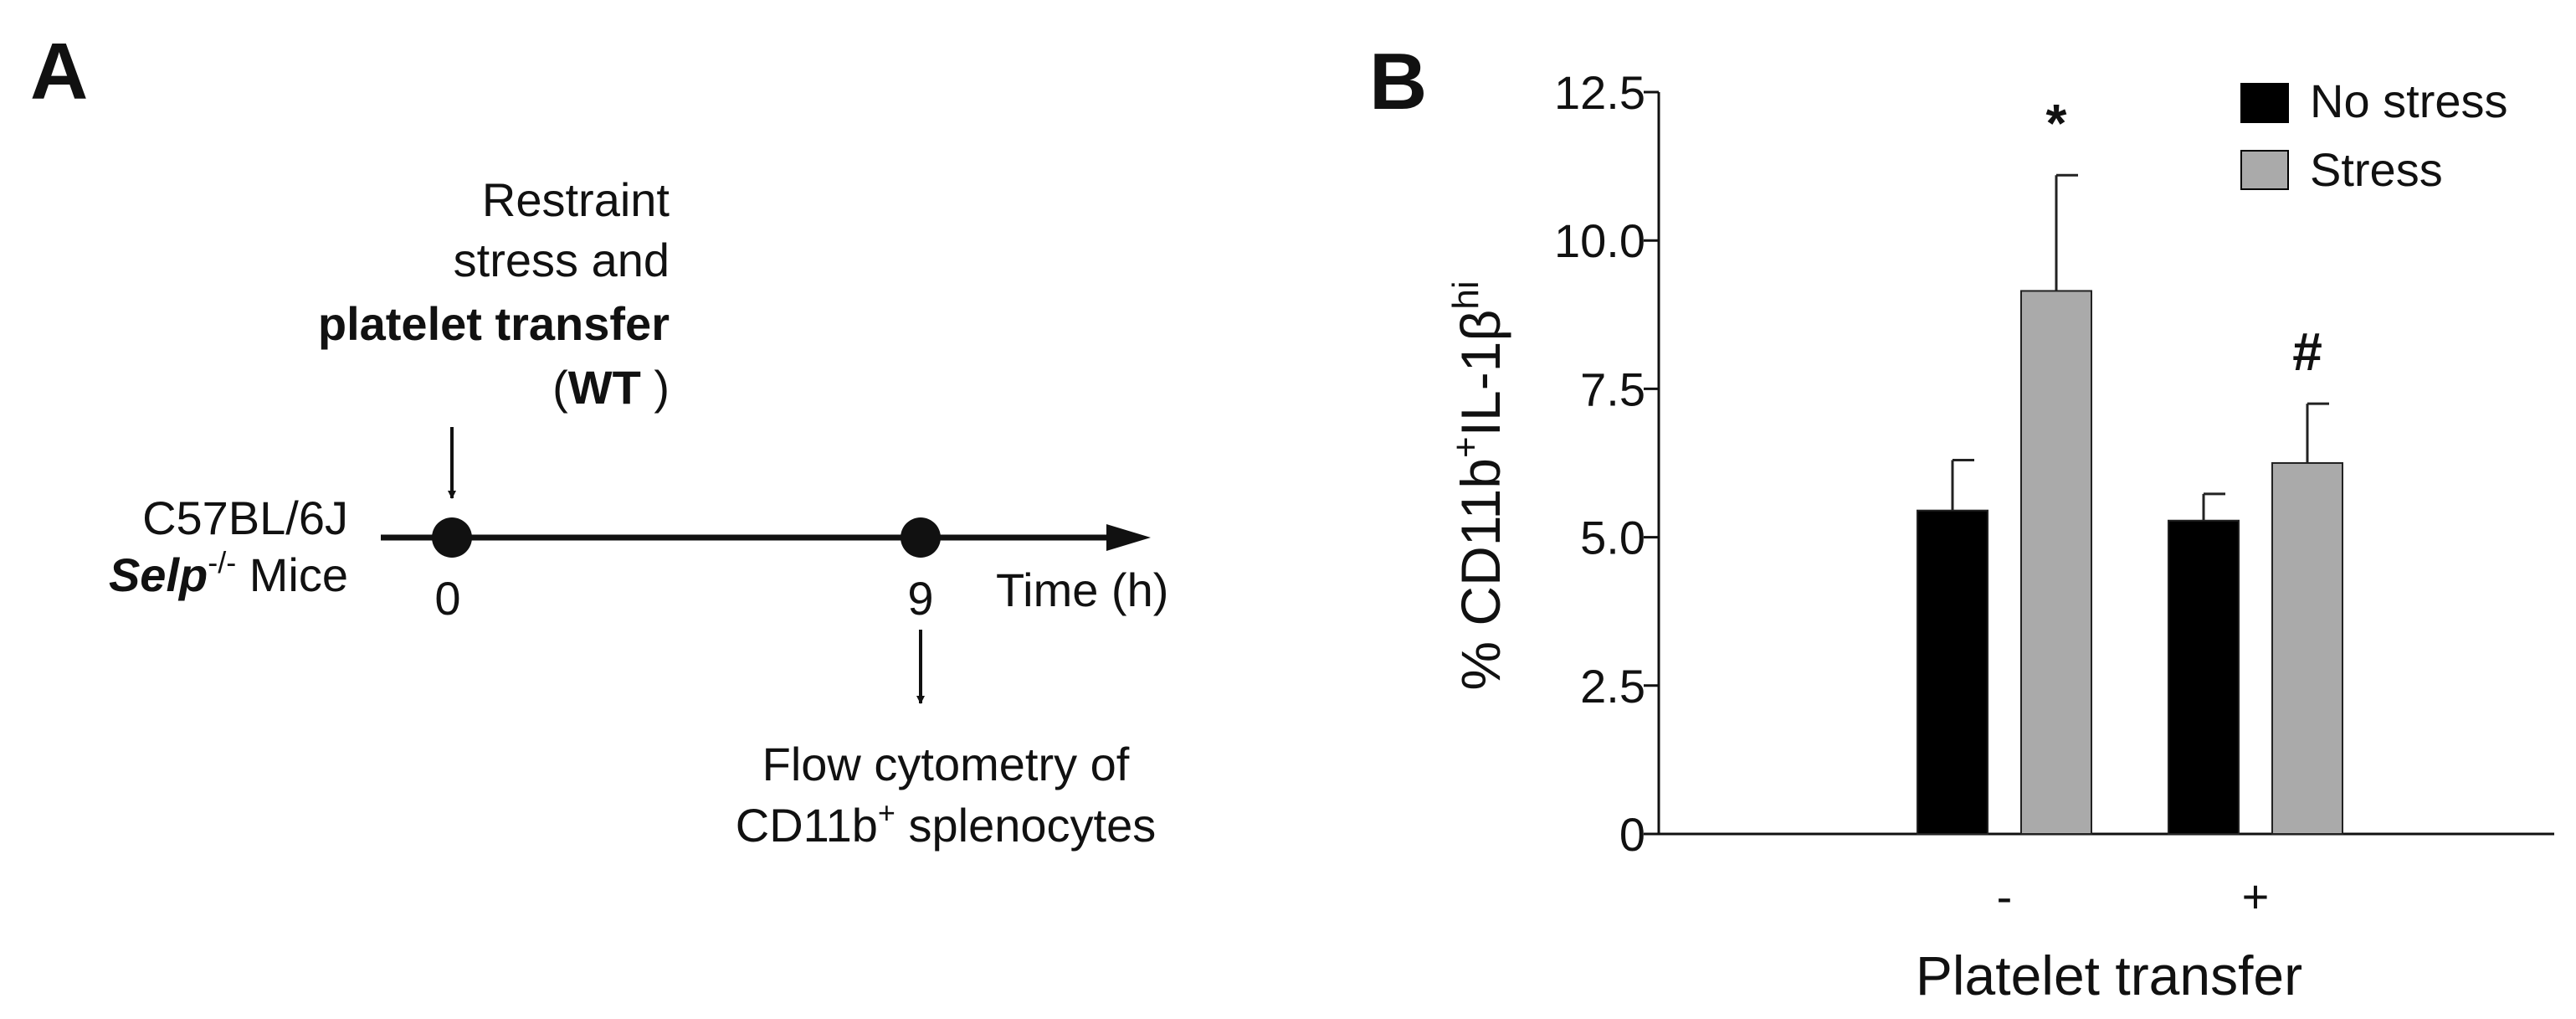  I want to click on timeline-label-0: 0, so click(447, 598).